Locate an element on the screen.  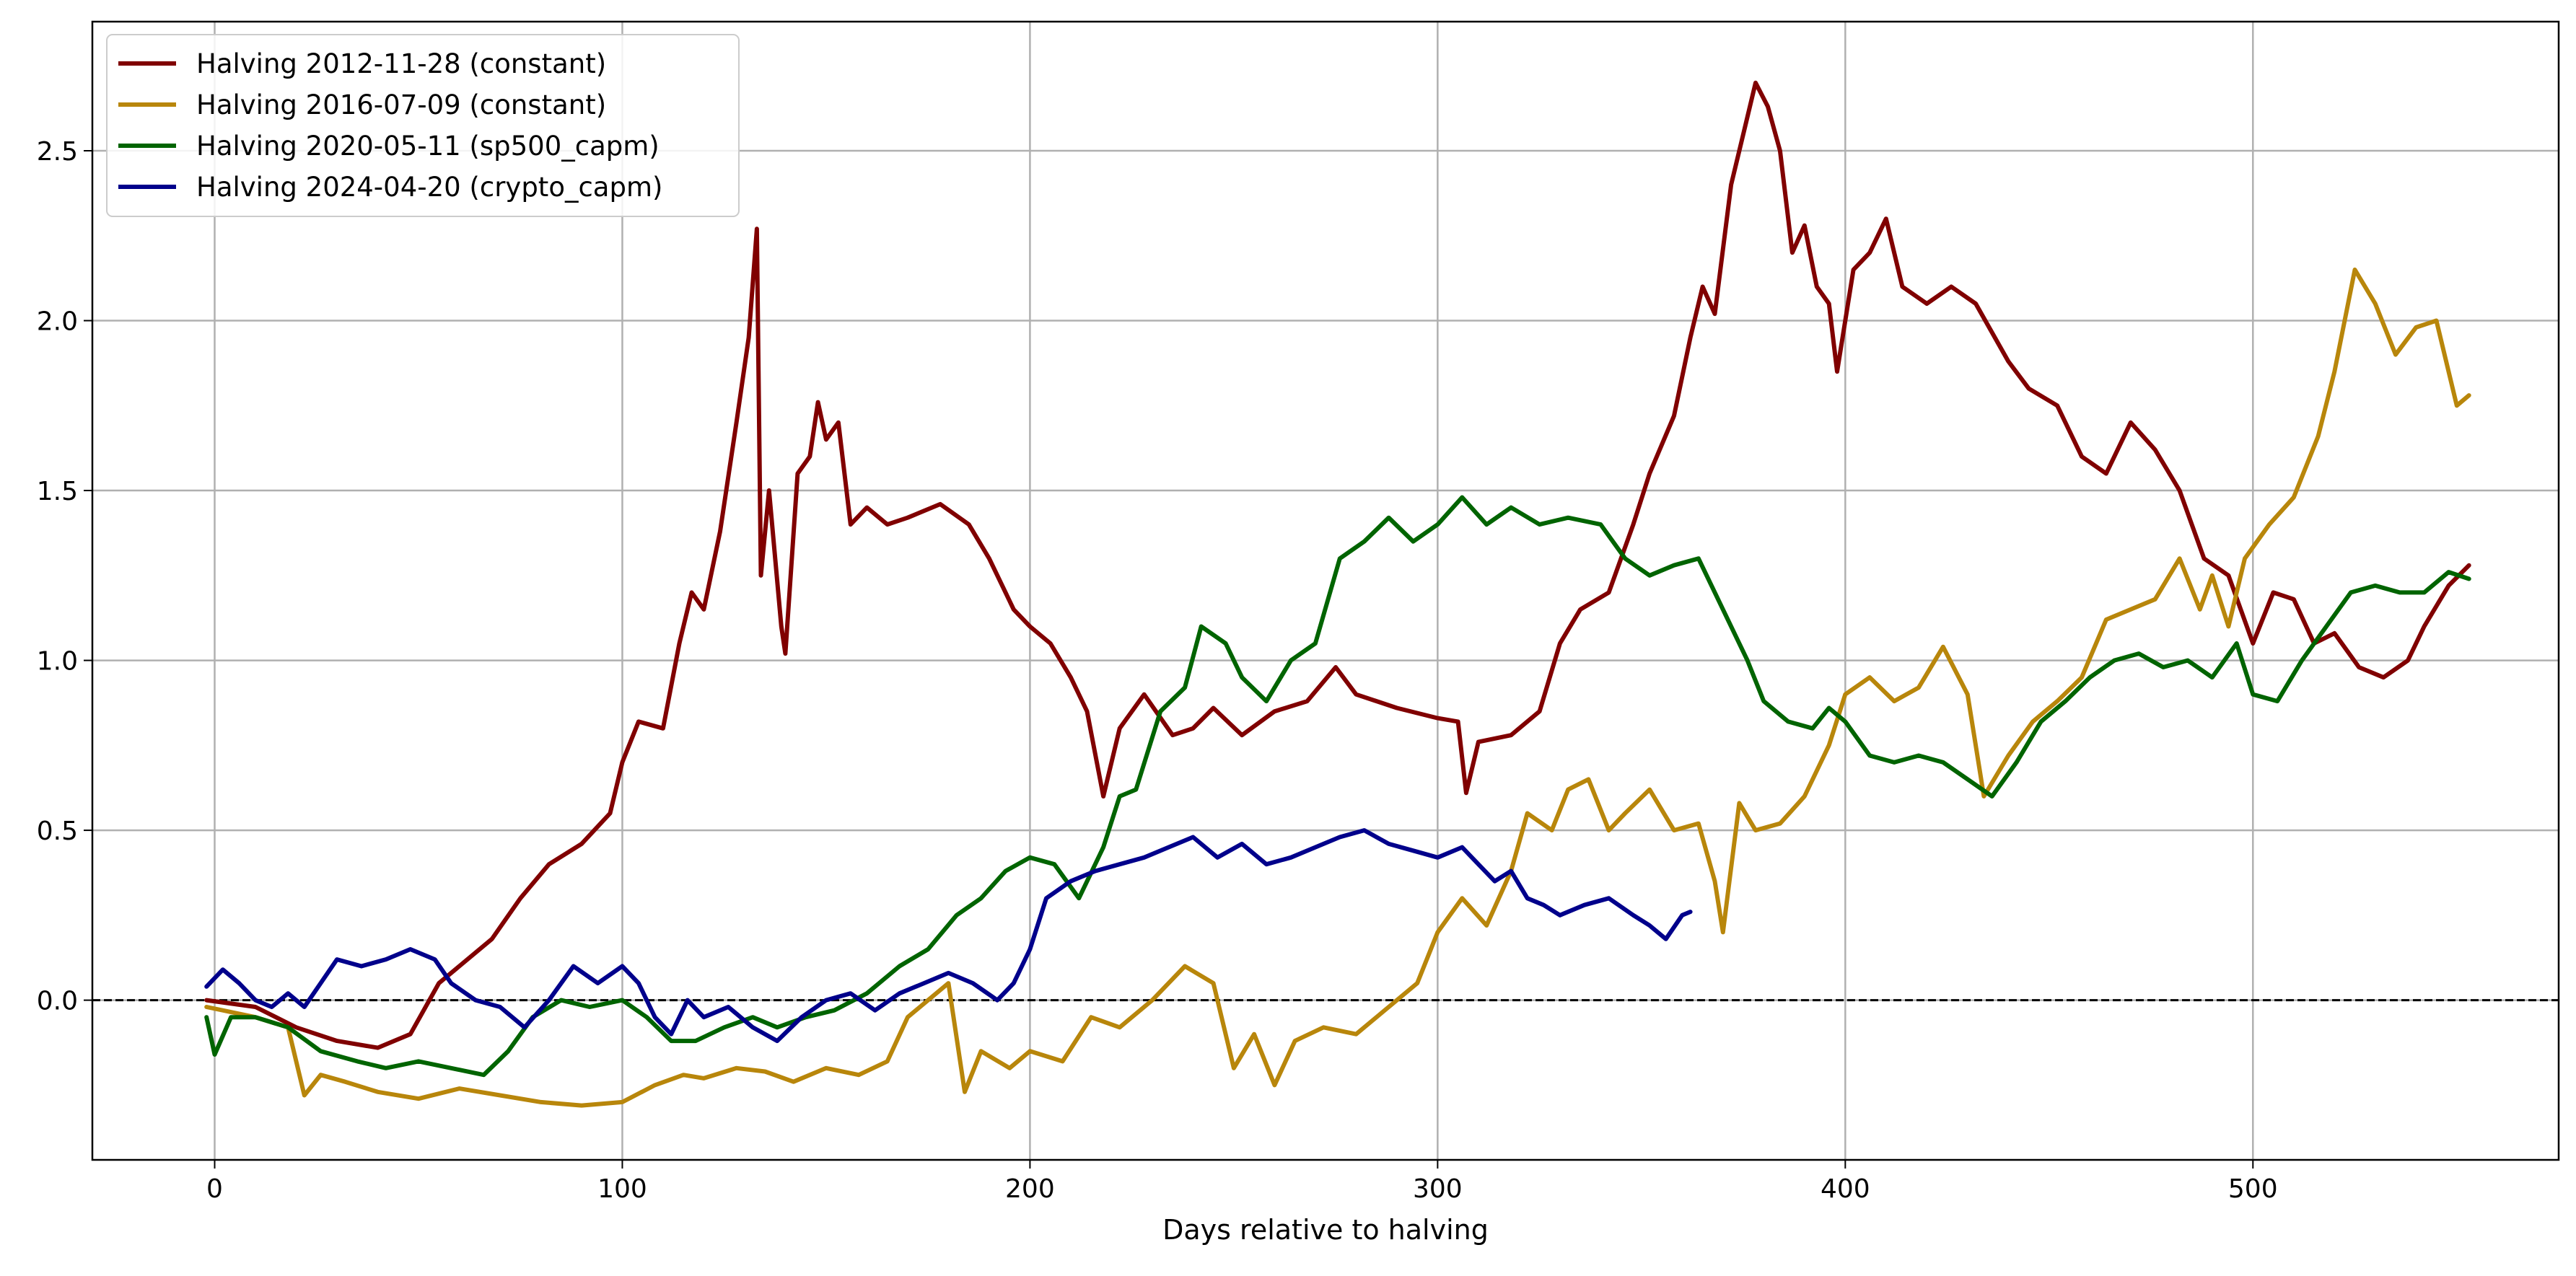
y-tick-label: 2.5 is located at coordinates (57, 152).